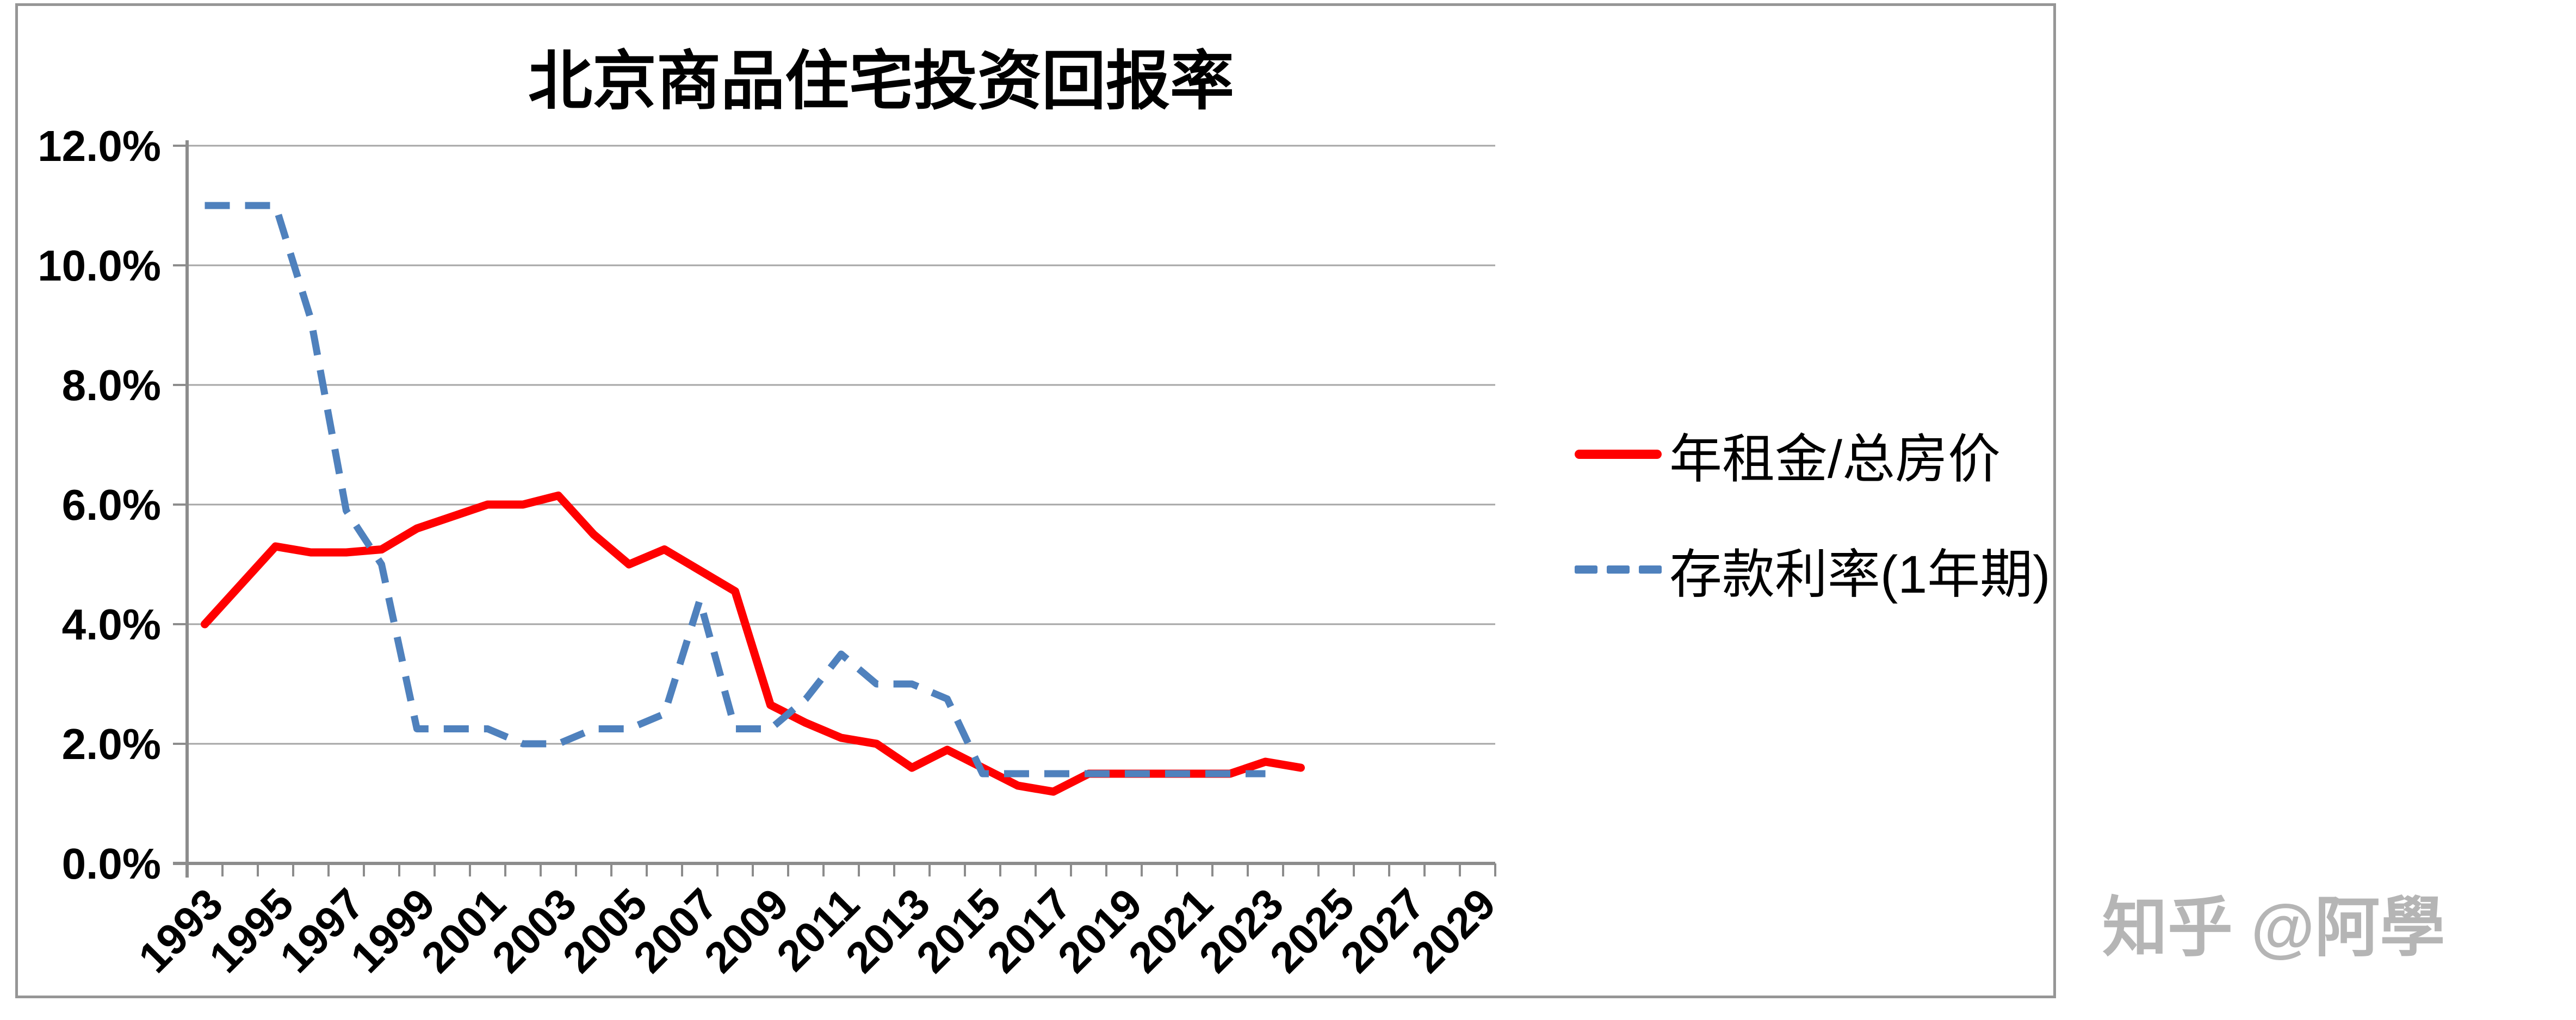  What do you see at coordinates (1618, 569) in the screenshot?
I see `legend-dashed-blue-line-icon` at bounding box center [1618, 569].